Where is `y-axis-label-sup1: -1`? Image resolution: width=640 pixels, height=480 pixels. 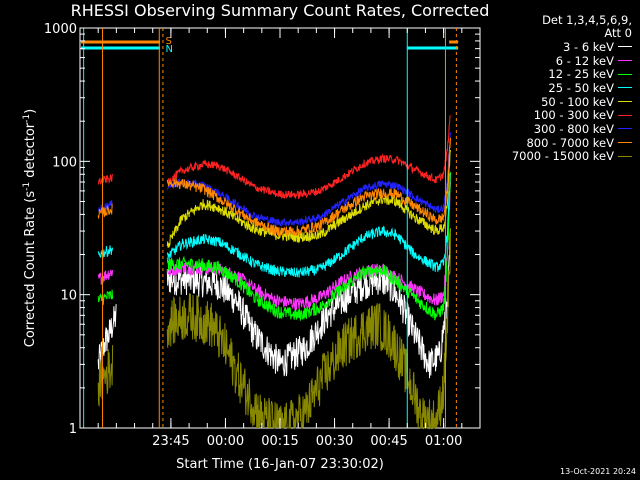
y-axis-label-sup1: -1 is located at coordinates (27, 186).